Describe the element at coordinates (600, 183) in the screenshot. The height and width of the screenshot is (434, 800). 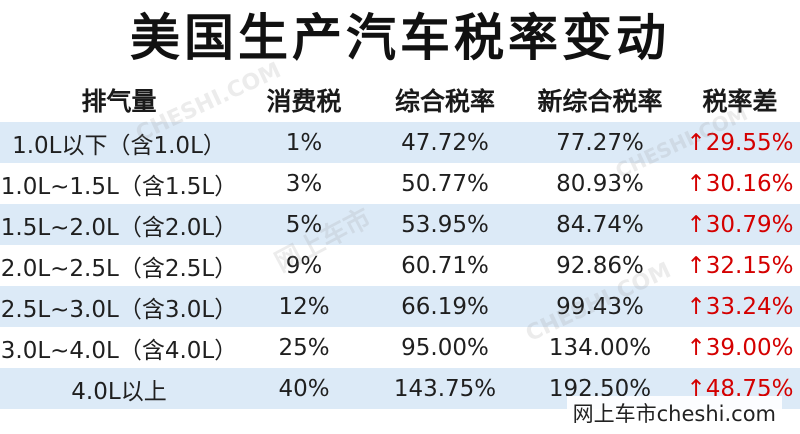
I see `new-combined-rate-cell: 80.93%` at that location.